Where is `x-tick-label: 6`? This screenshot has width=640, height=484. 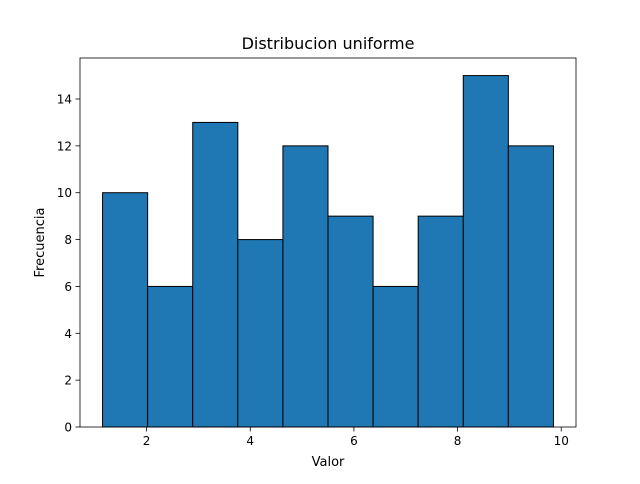 x-tick-label: 6 is located at coordinates (354, 441).